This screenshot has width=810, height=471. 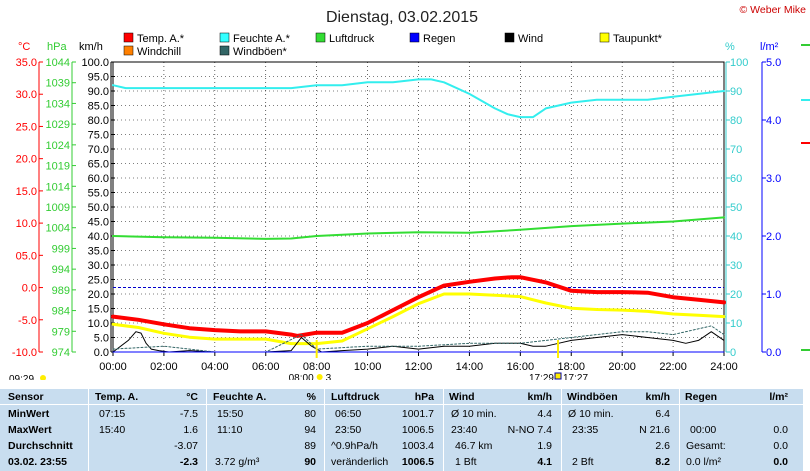 What do you see at coordinates (733, 353) in the screenshot?
I see `y-tick-label: 0` at bounding box center [733, 353].